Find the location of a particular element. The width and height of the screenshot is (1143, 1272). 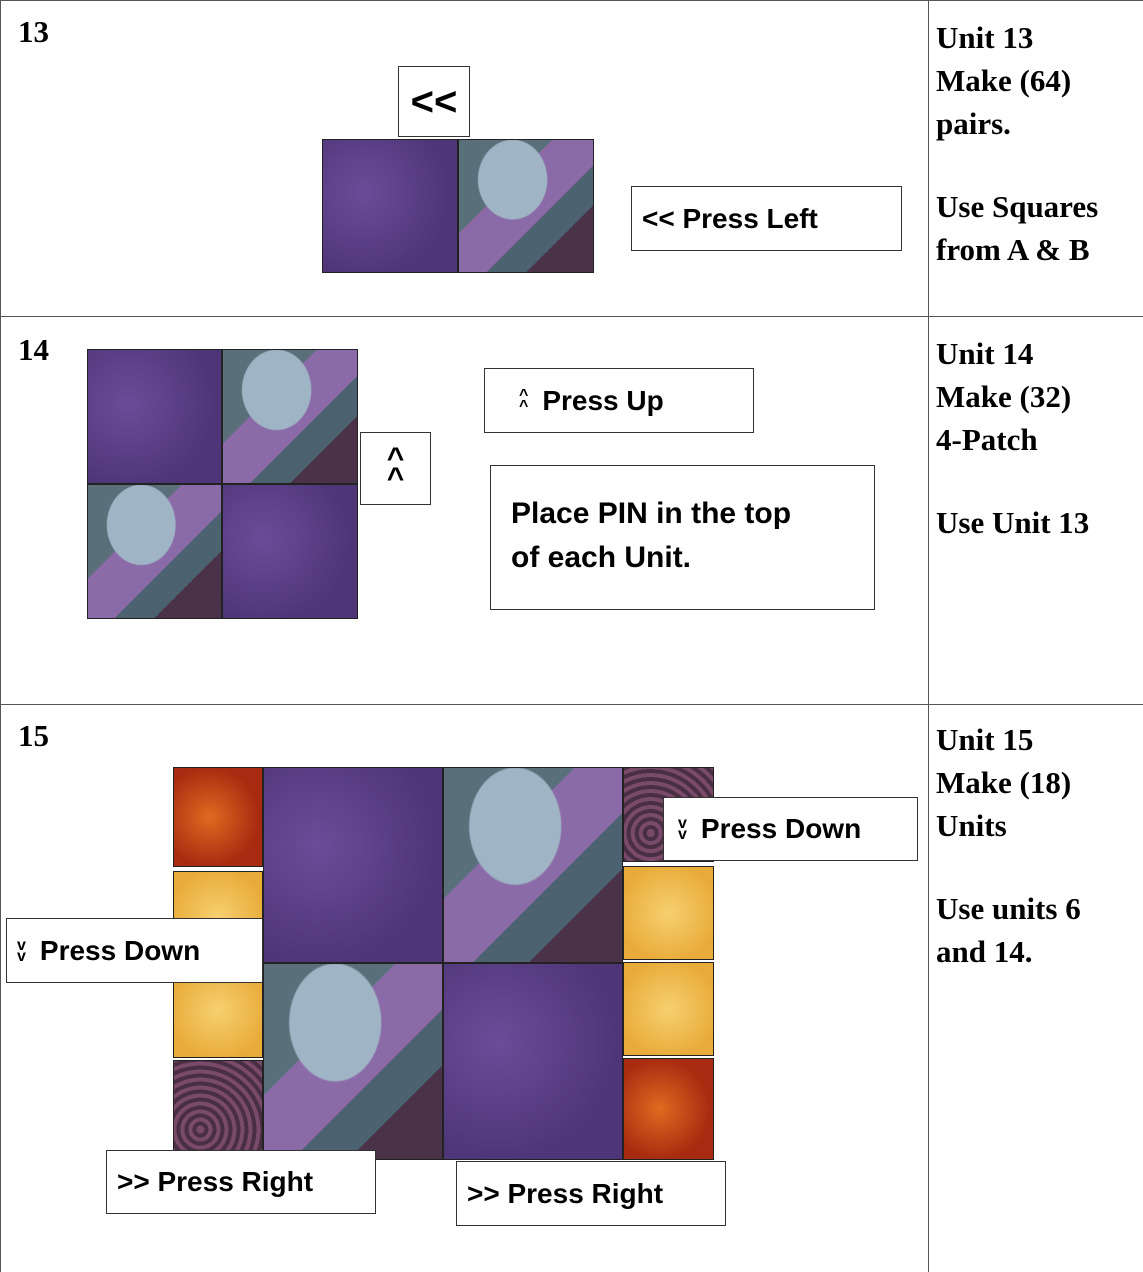

note-line: from A & B is located at coordinates (1013, 249).